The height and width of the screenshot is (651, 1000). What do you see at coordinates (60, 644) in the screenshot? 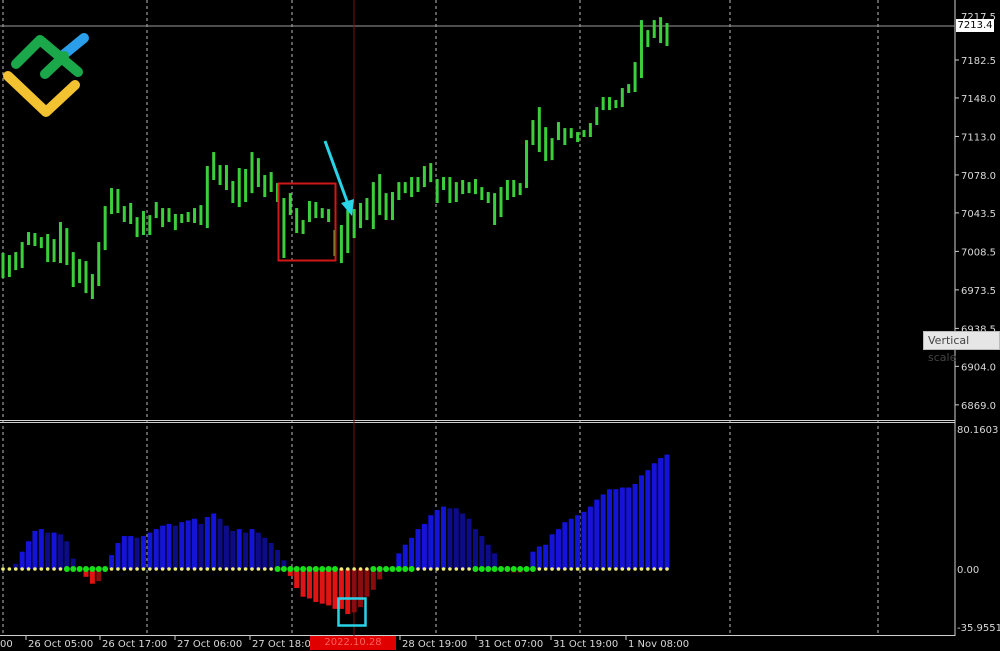
I see `time-tick-label: 26 Oct 05:00` at bounding box center [60, 644].